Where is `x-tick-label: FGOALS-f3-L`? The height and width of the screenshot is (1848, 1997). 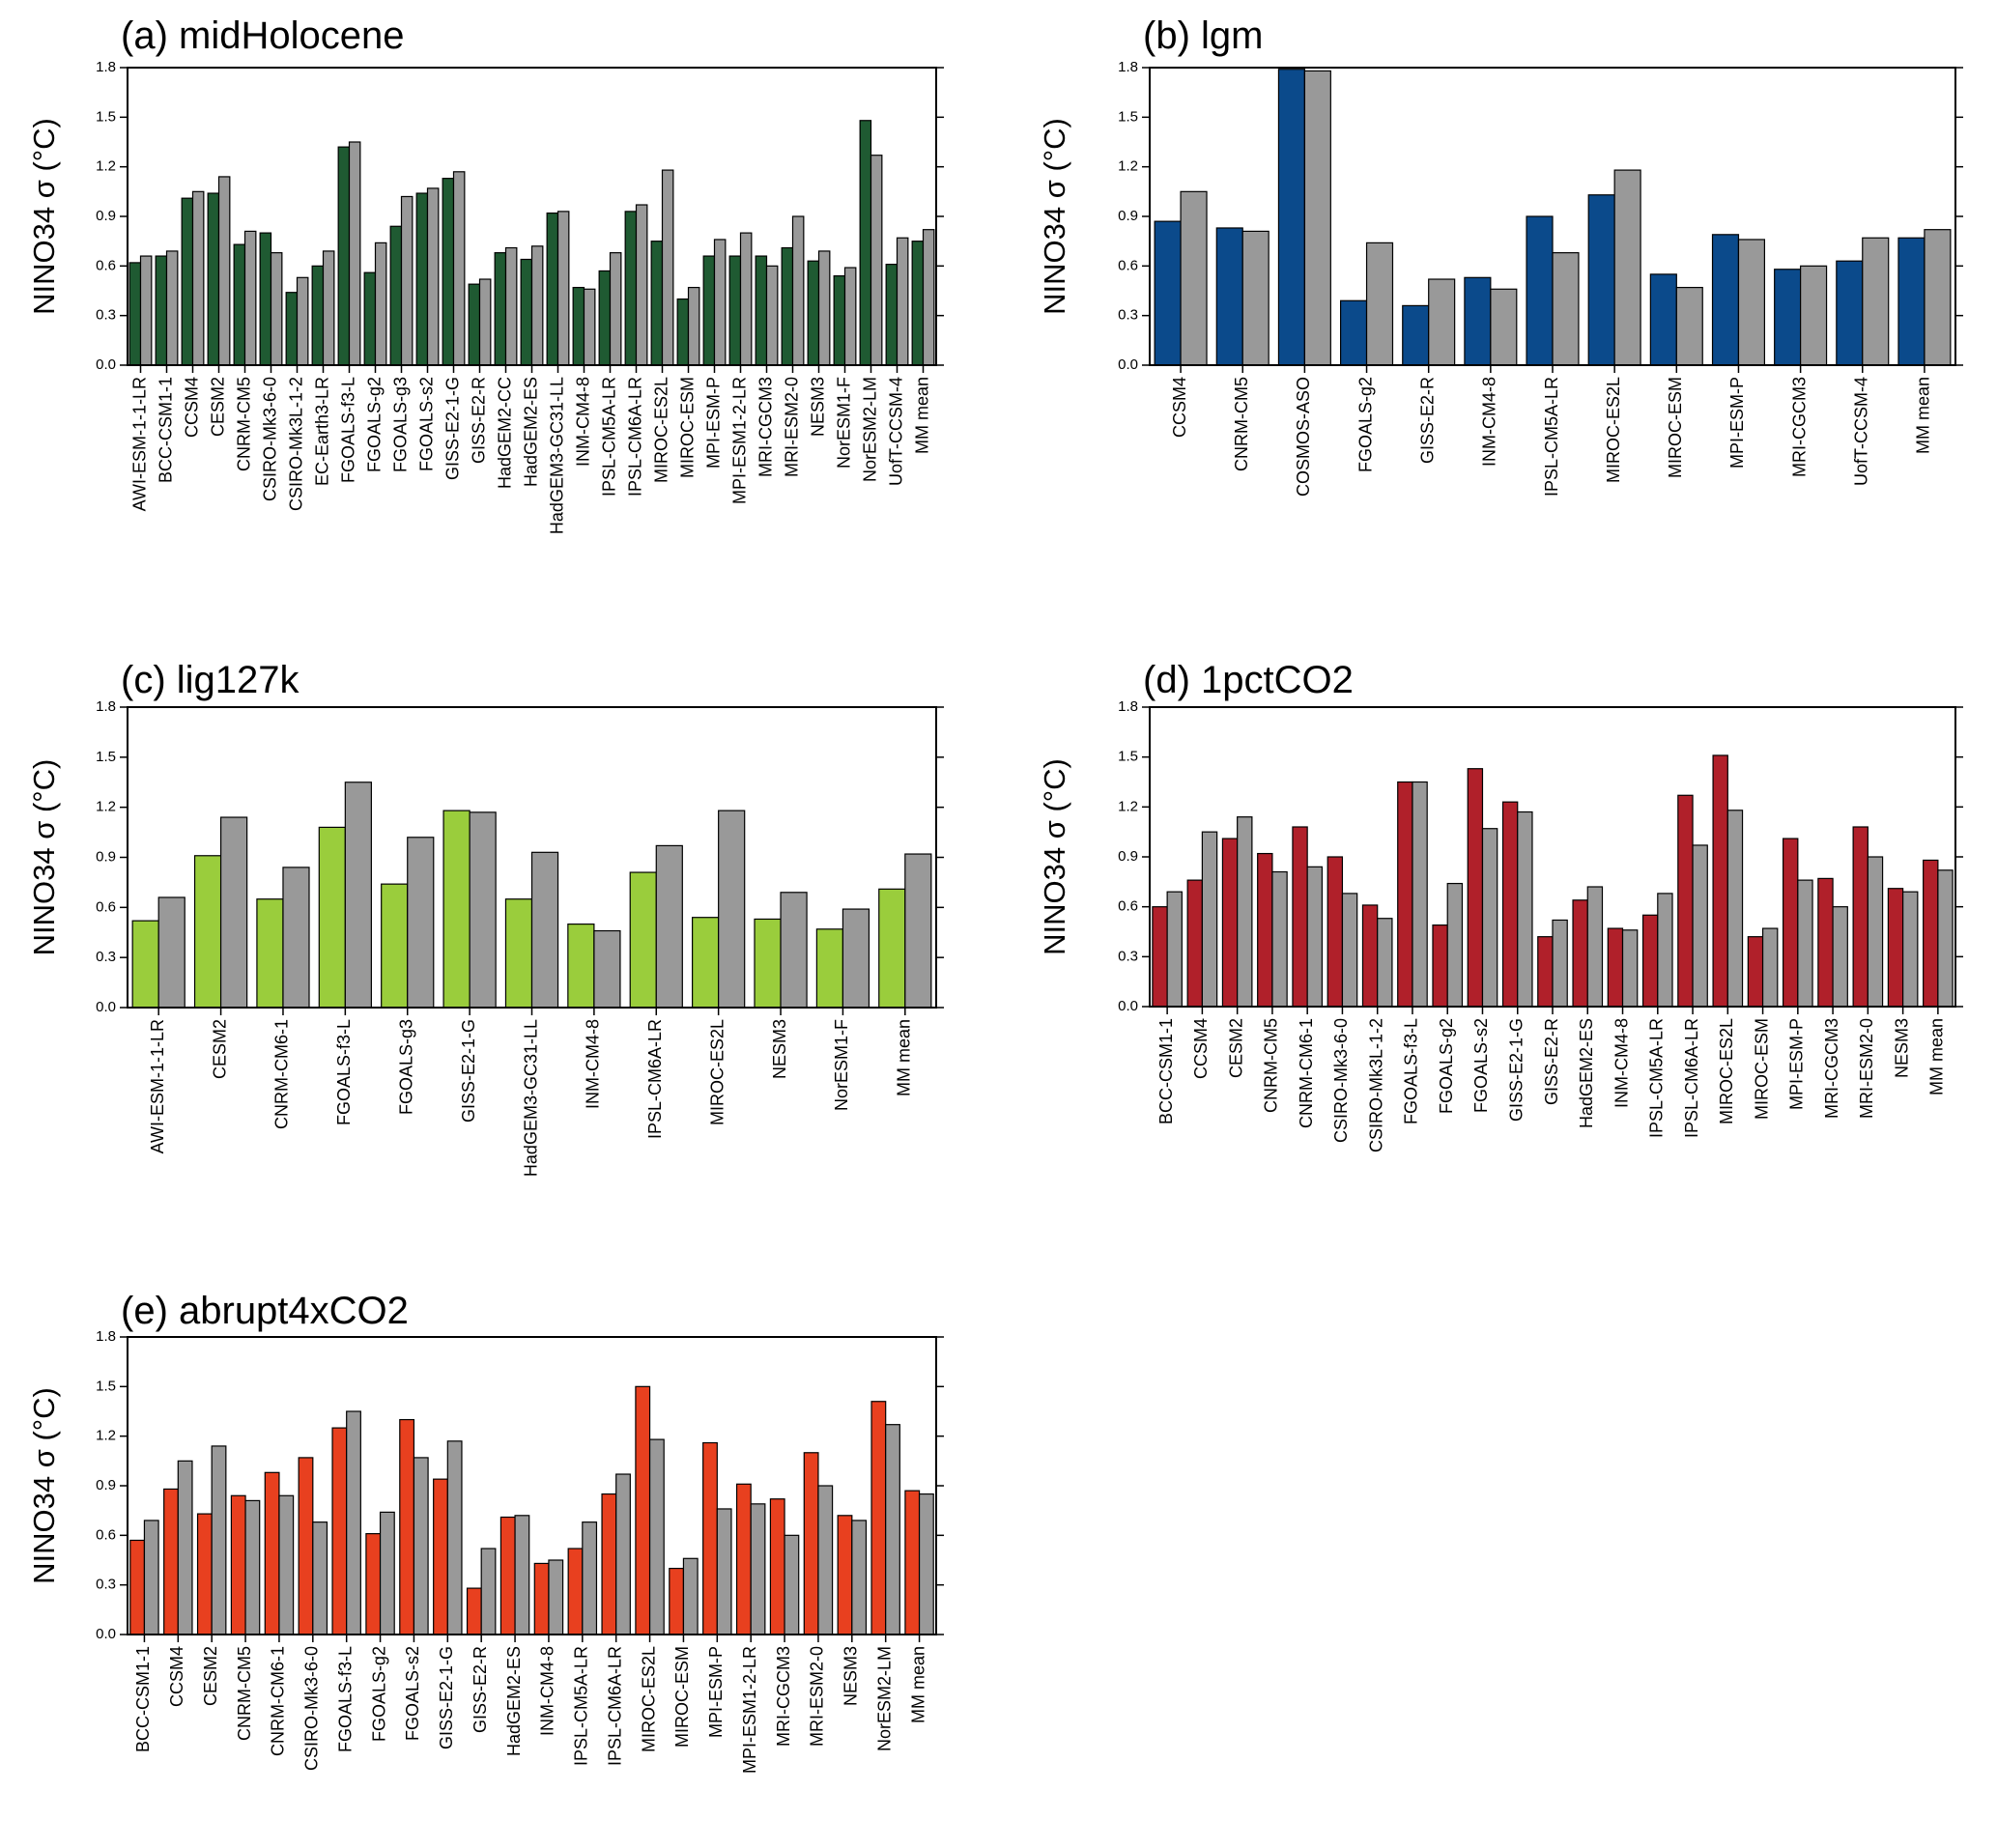
x-tick-label: FGOALS-f3-L is located at coordinates (347, 430).